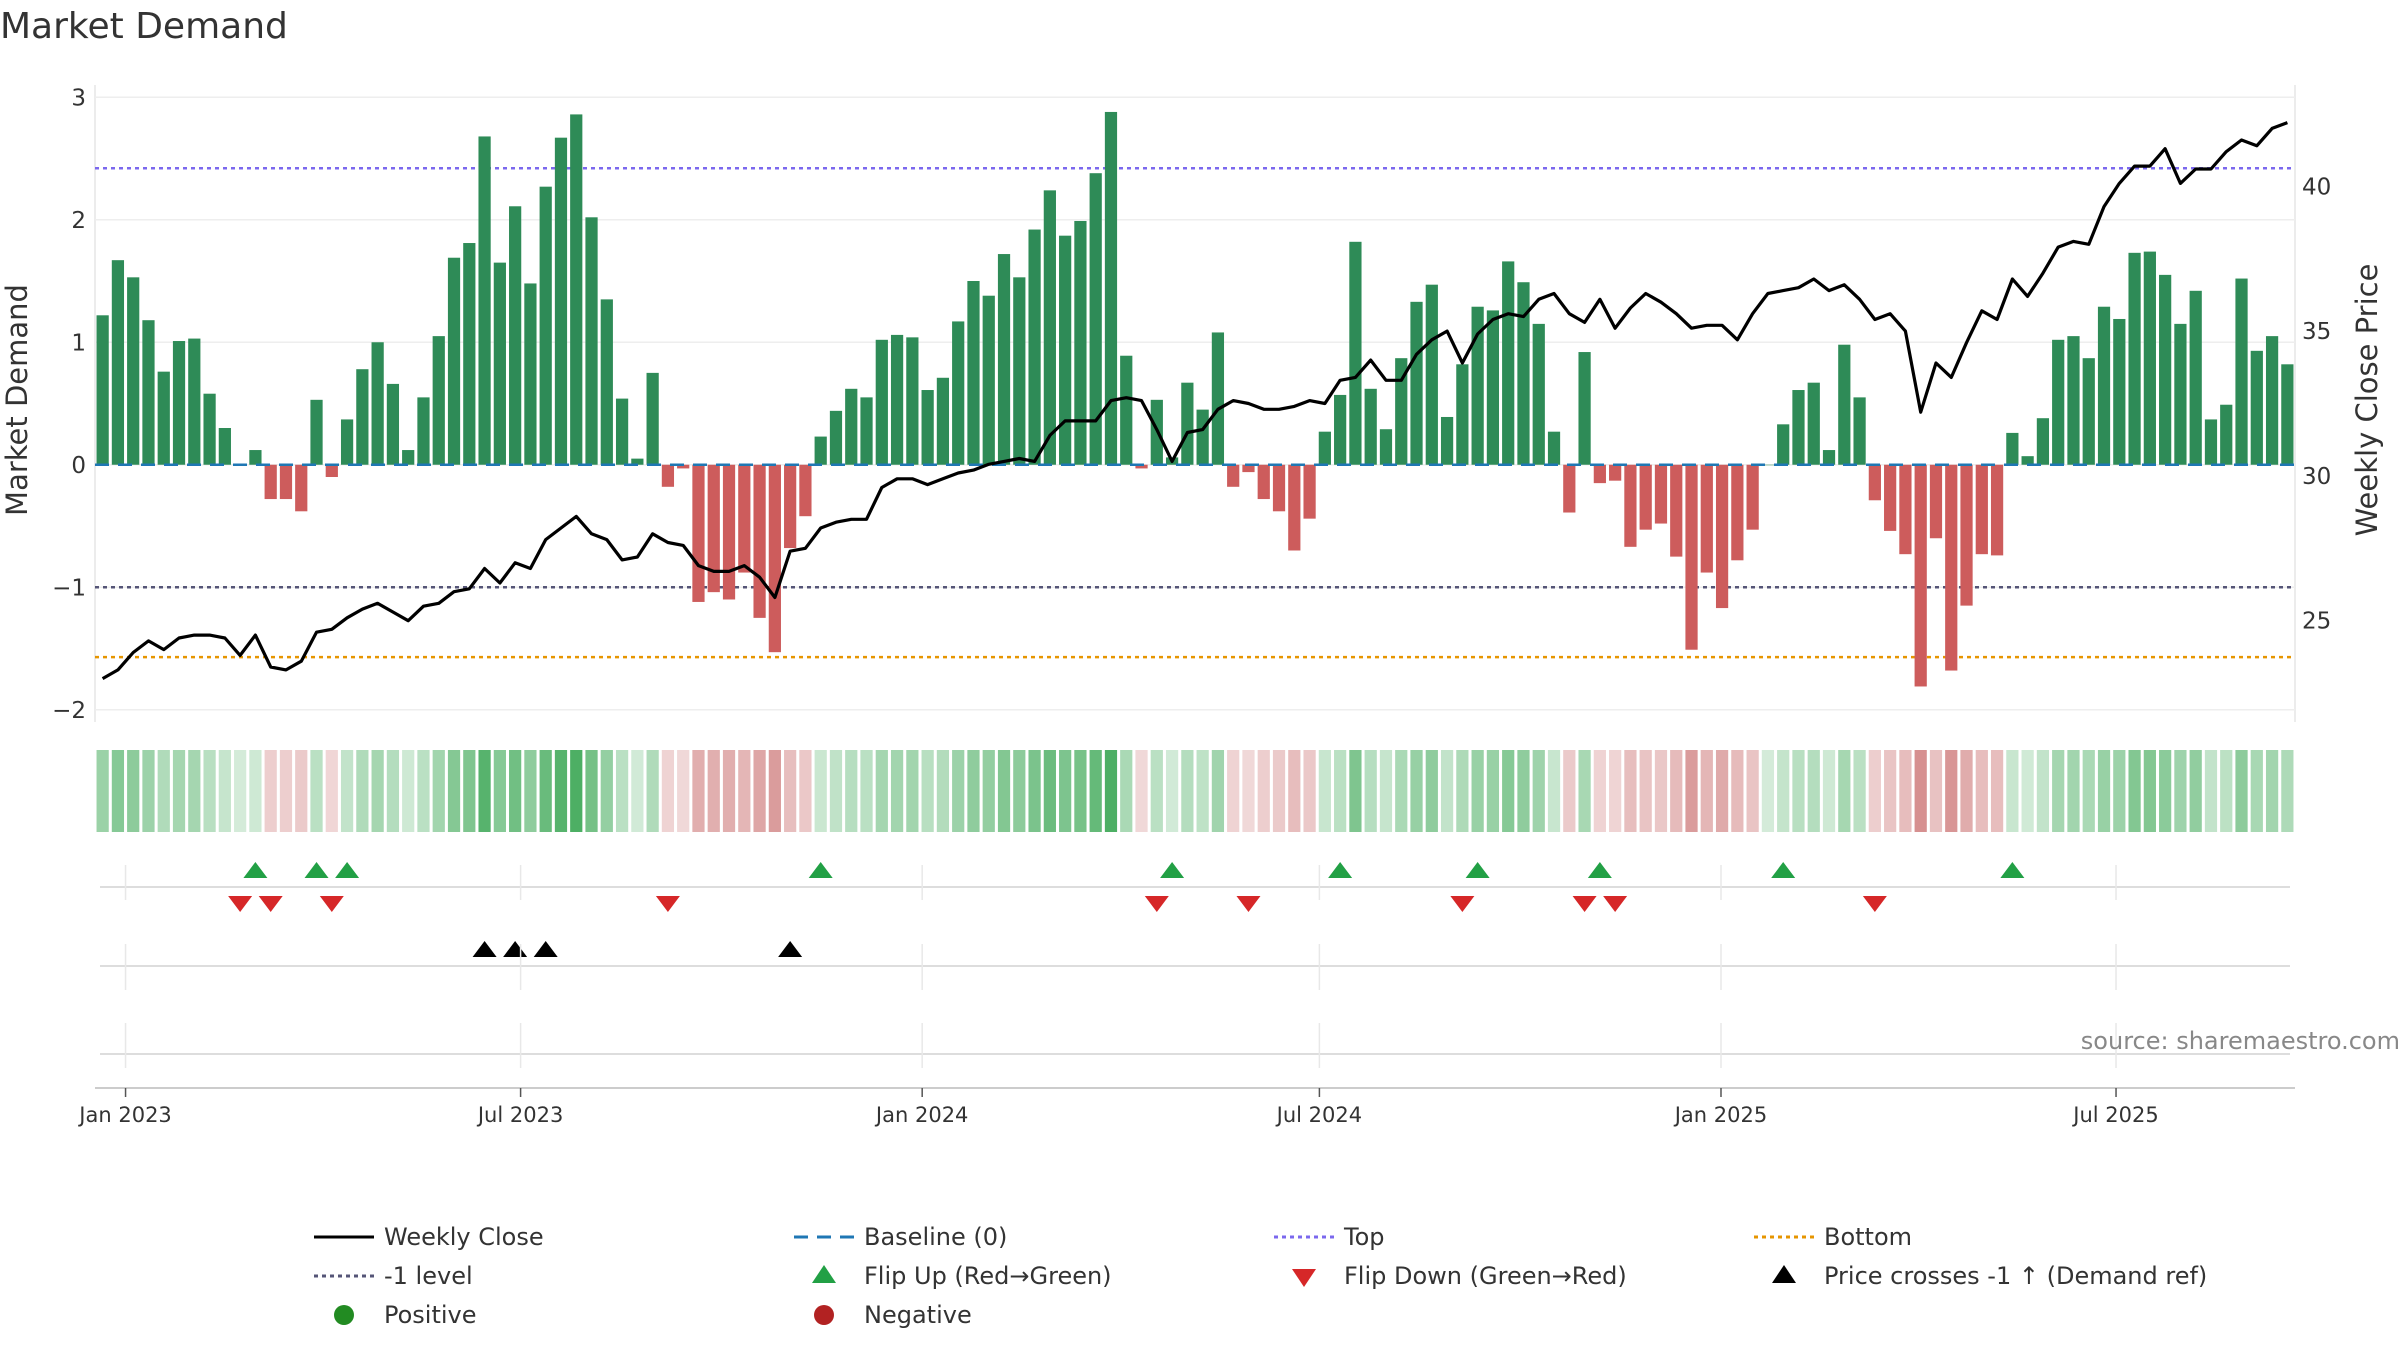 This screenshot has width=2400, height=1350. I want to click on price-cross-marker, so click(545, 949).